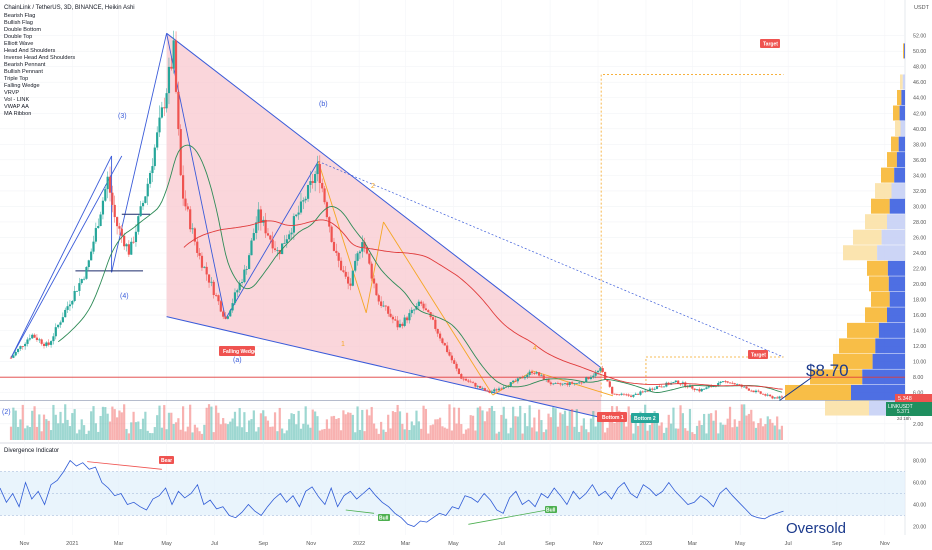  I want to click on y-tick-label: 42.00, so click(919, 114).